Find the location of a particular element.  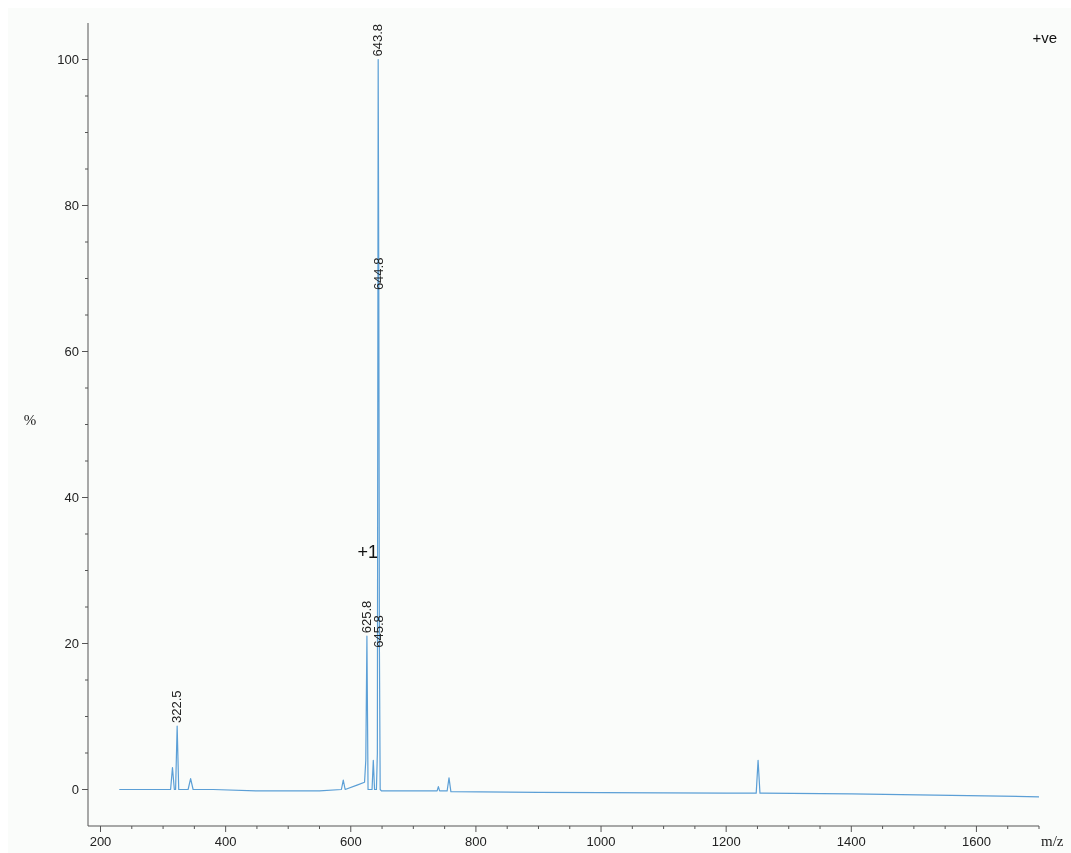

annotation: 643.8 is located at coordinates (378, 40).